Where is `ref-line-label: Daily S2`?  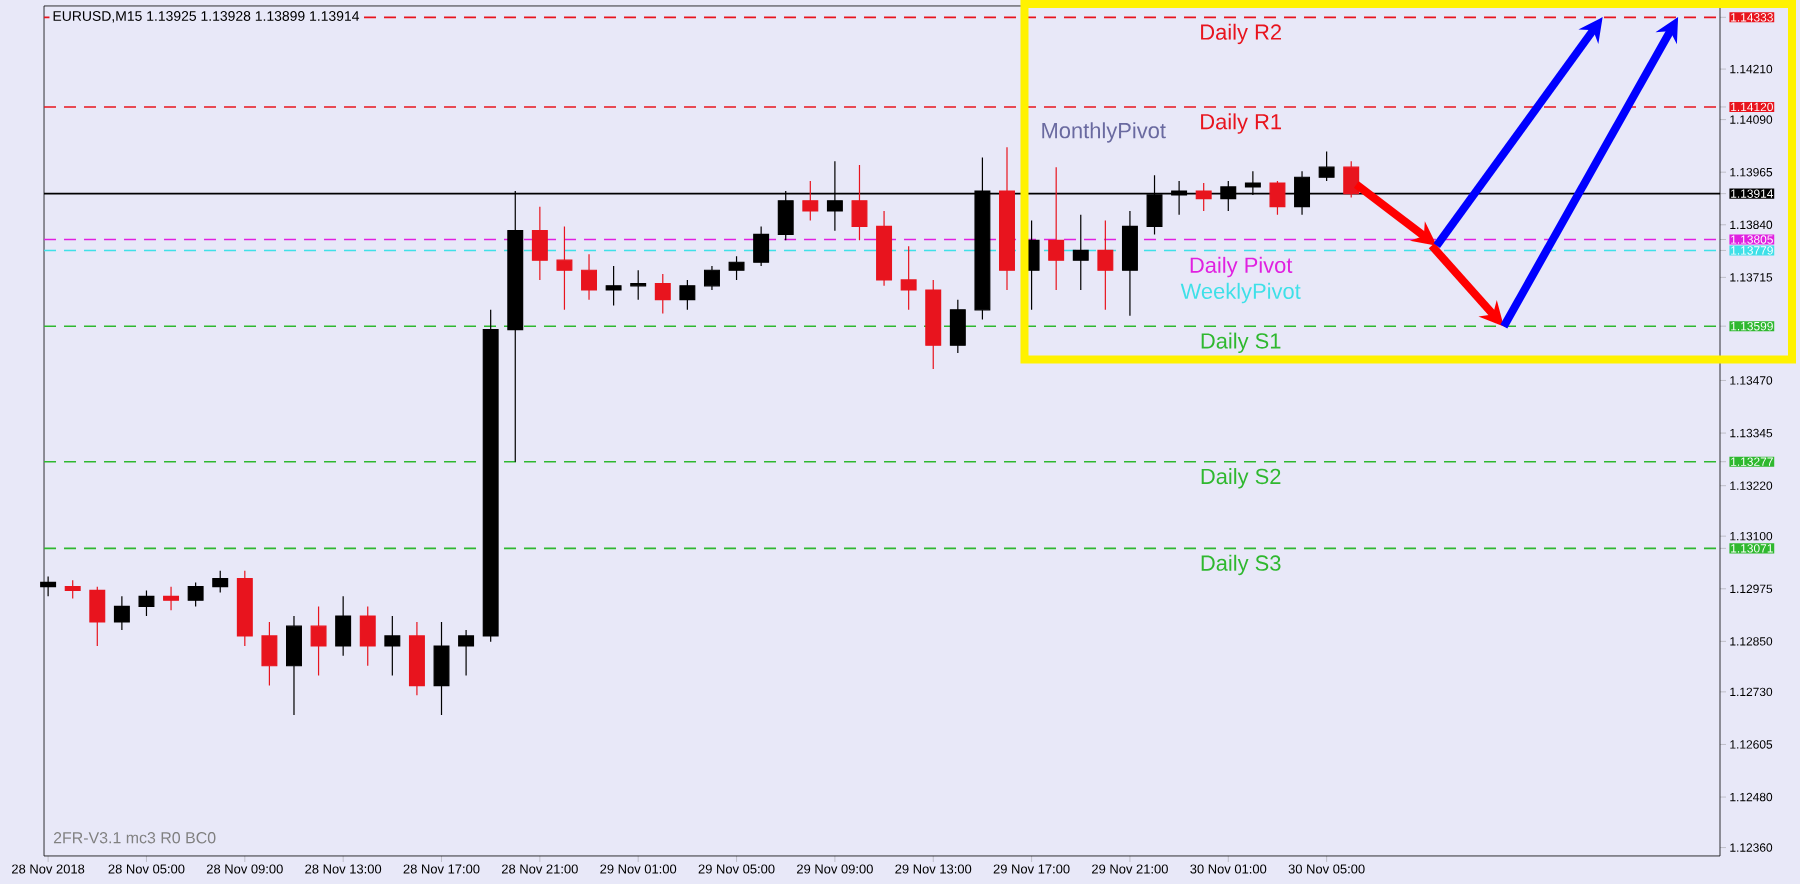 ref-line-label: Daily S2 is located at coordinates (1241, 478).